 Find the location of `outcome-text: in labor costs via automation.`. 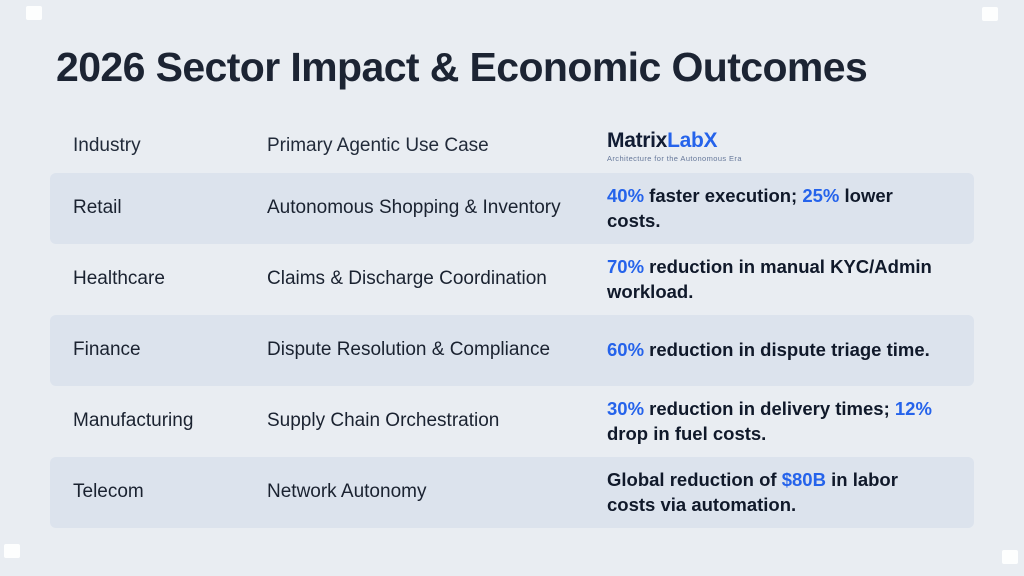

outcome-text: in labor costs via automation. is located at coordinates (752, 491).